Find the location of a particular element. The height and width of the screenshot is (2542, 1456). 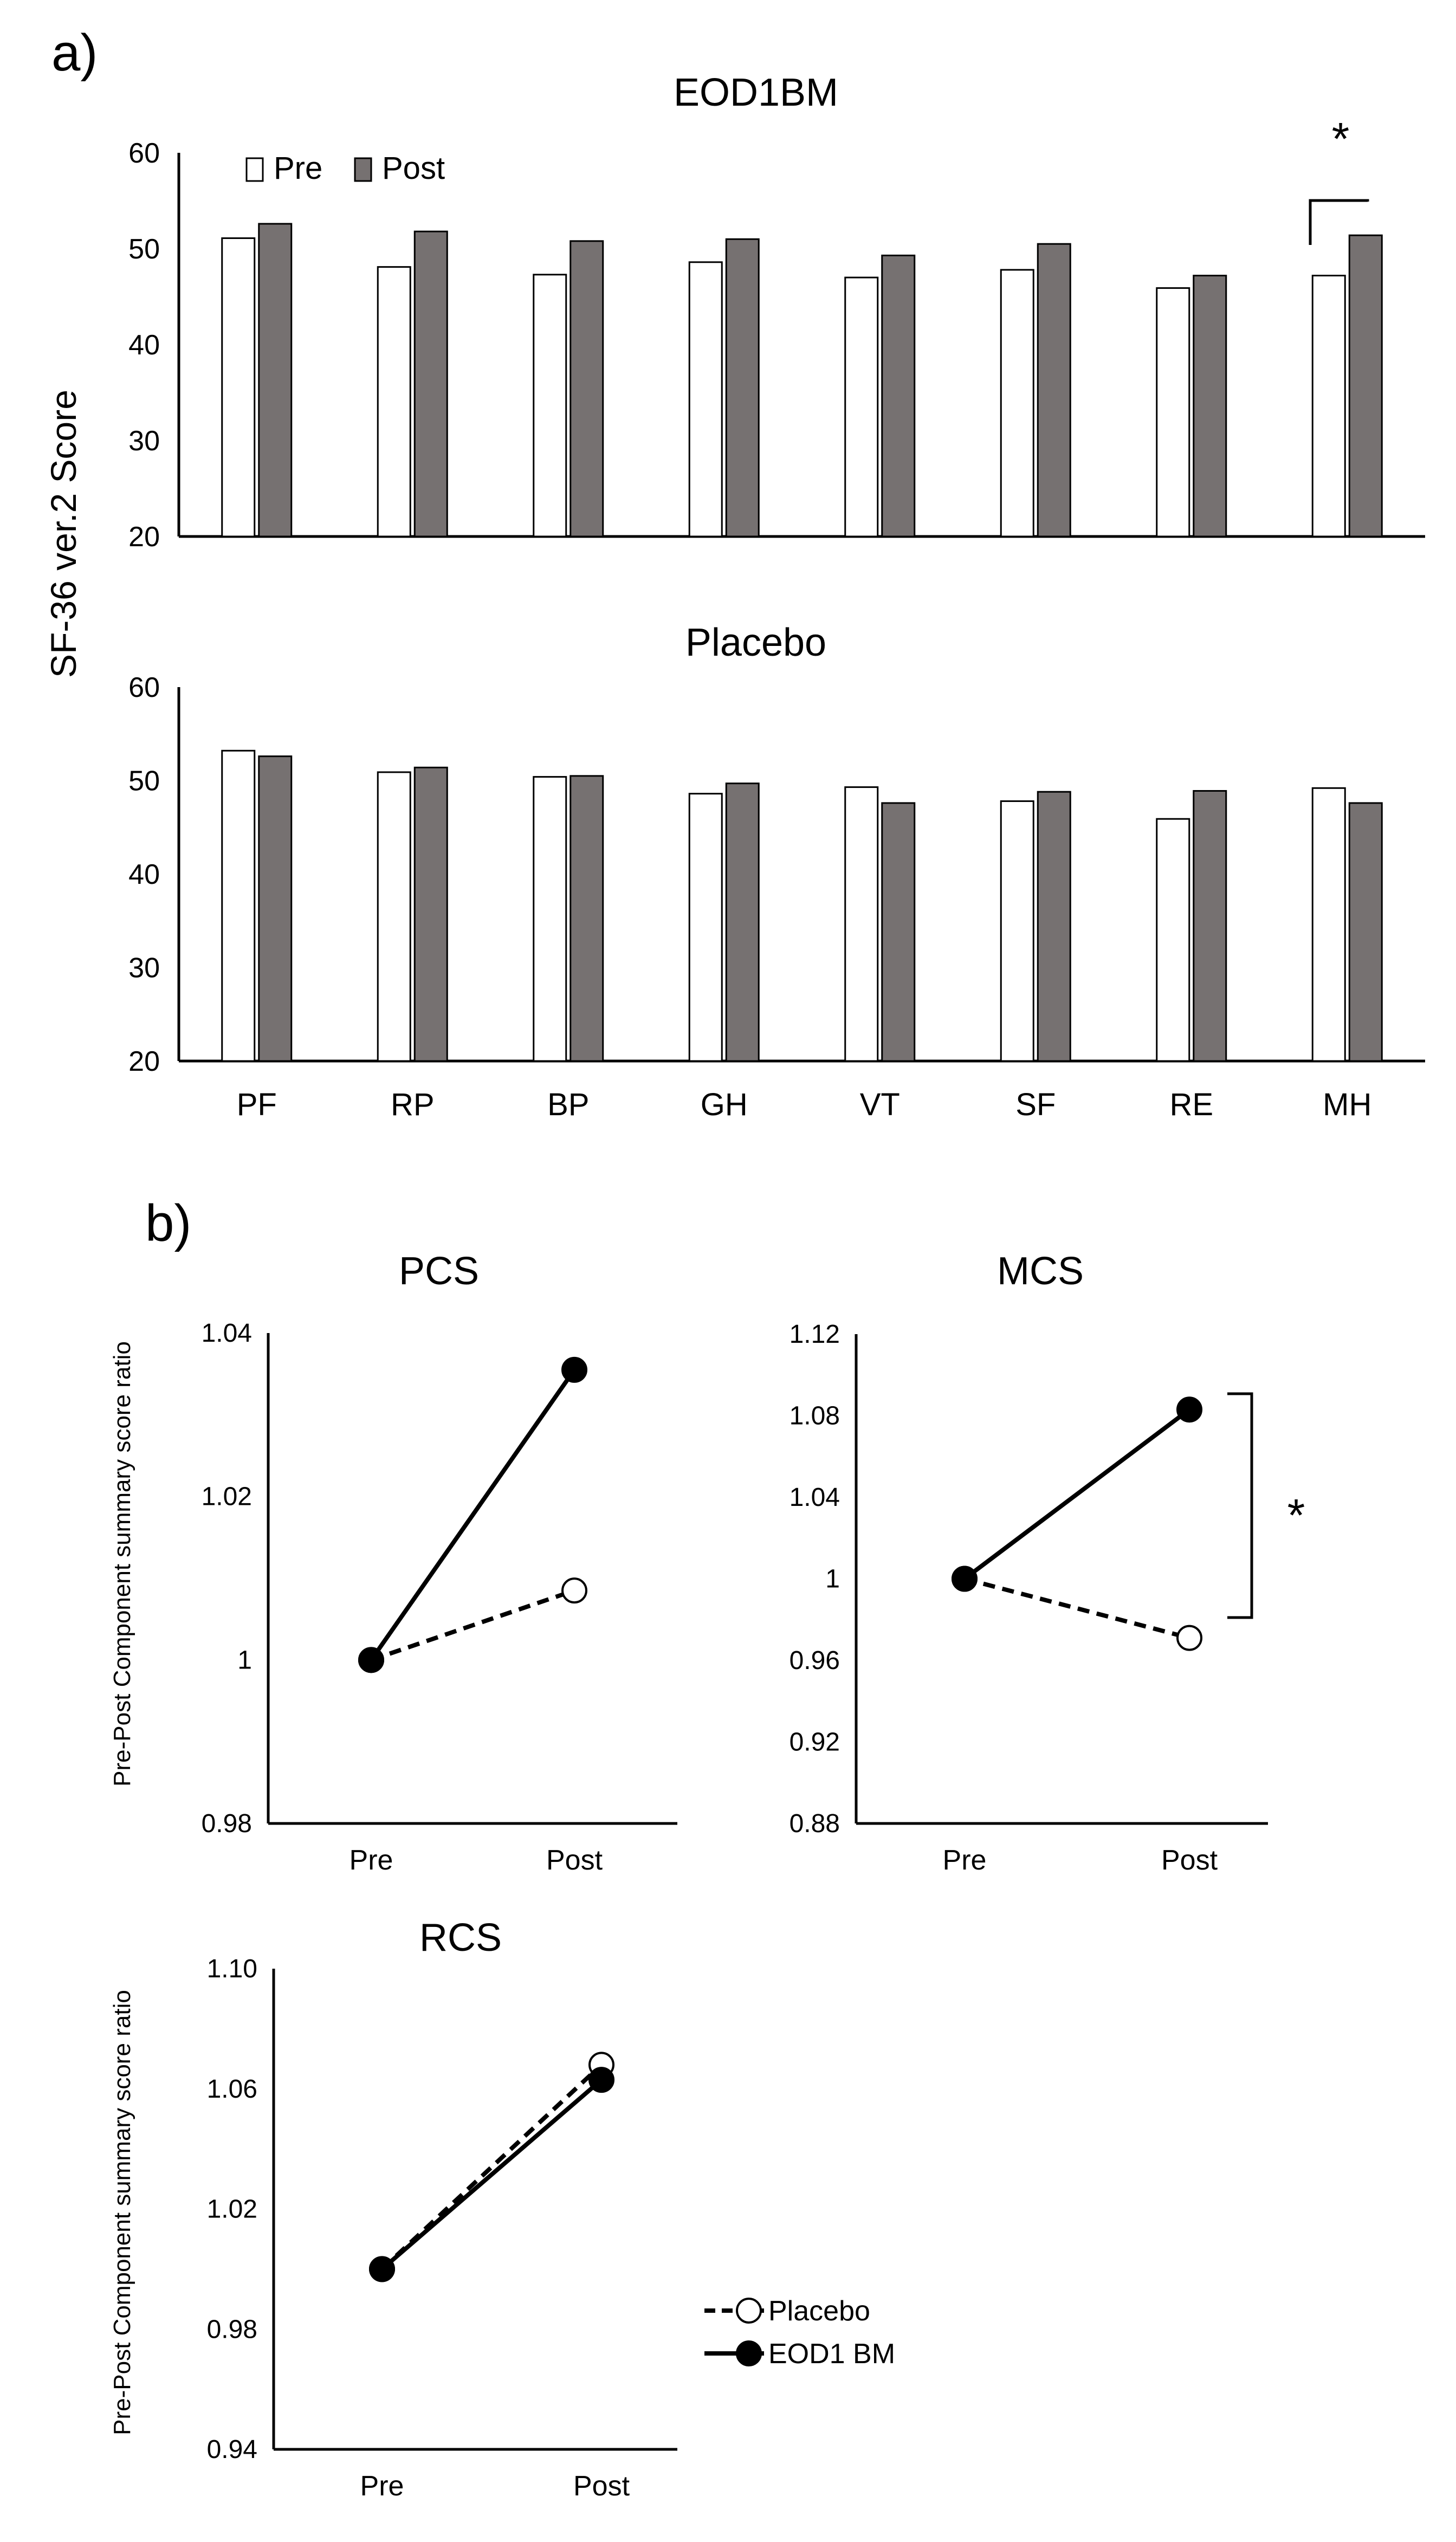

chart-title-mcs: MCS is located at coordinates (1040, 1271).